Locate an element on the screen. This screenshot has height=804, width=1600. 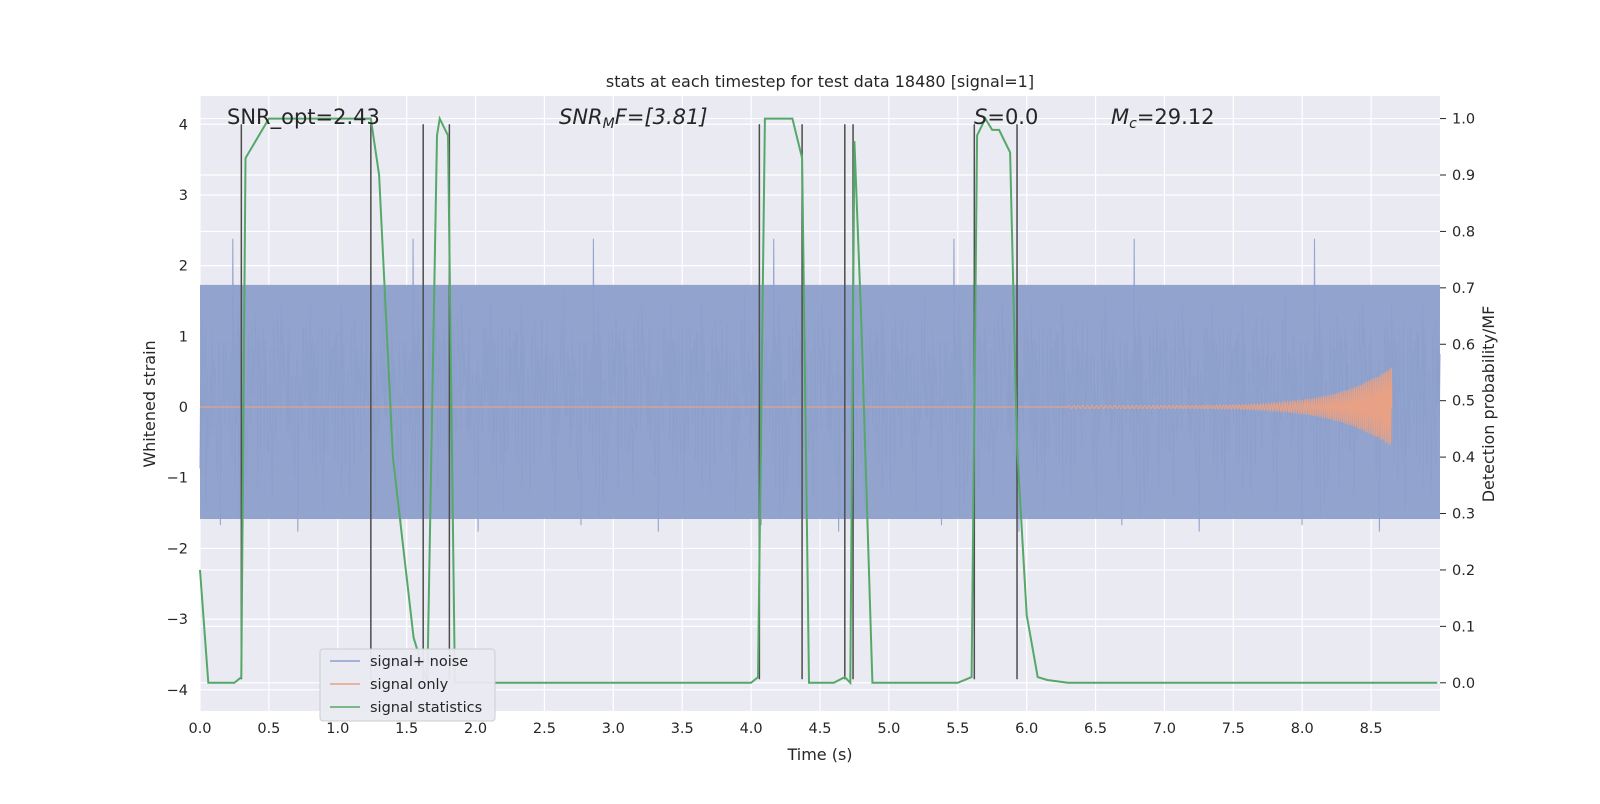
y-left-tick-label: 1 is located at coordinates (183, 337).